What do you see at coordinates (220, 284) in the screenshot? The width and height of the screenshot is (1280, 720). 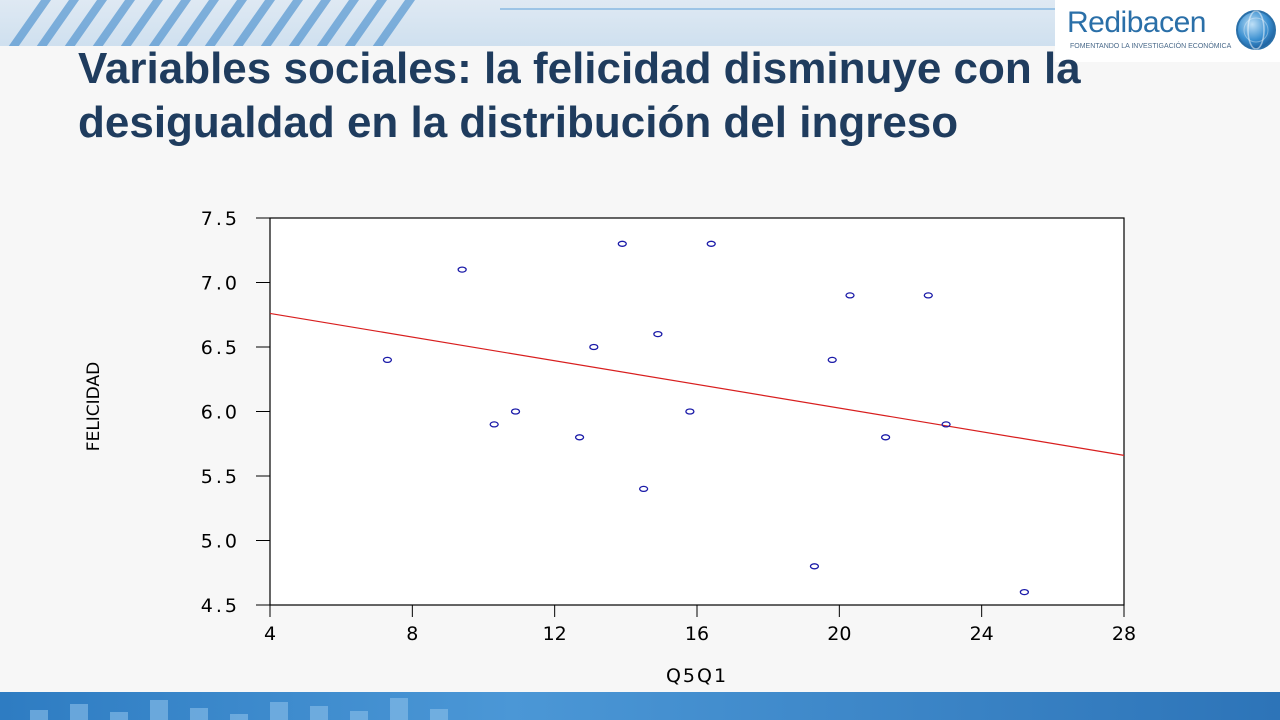 I see `y-tick-label: 7.0` at bounding box center [220, 284].